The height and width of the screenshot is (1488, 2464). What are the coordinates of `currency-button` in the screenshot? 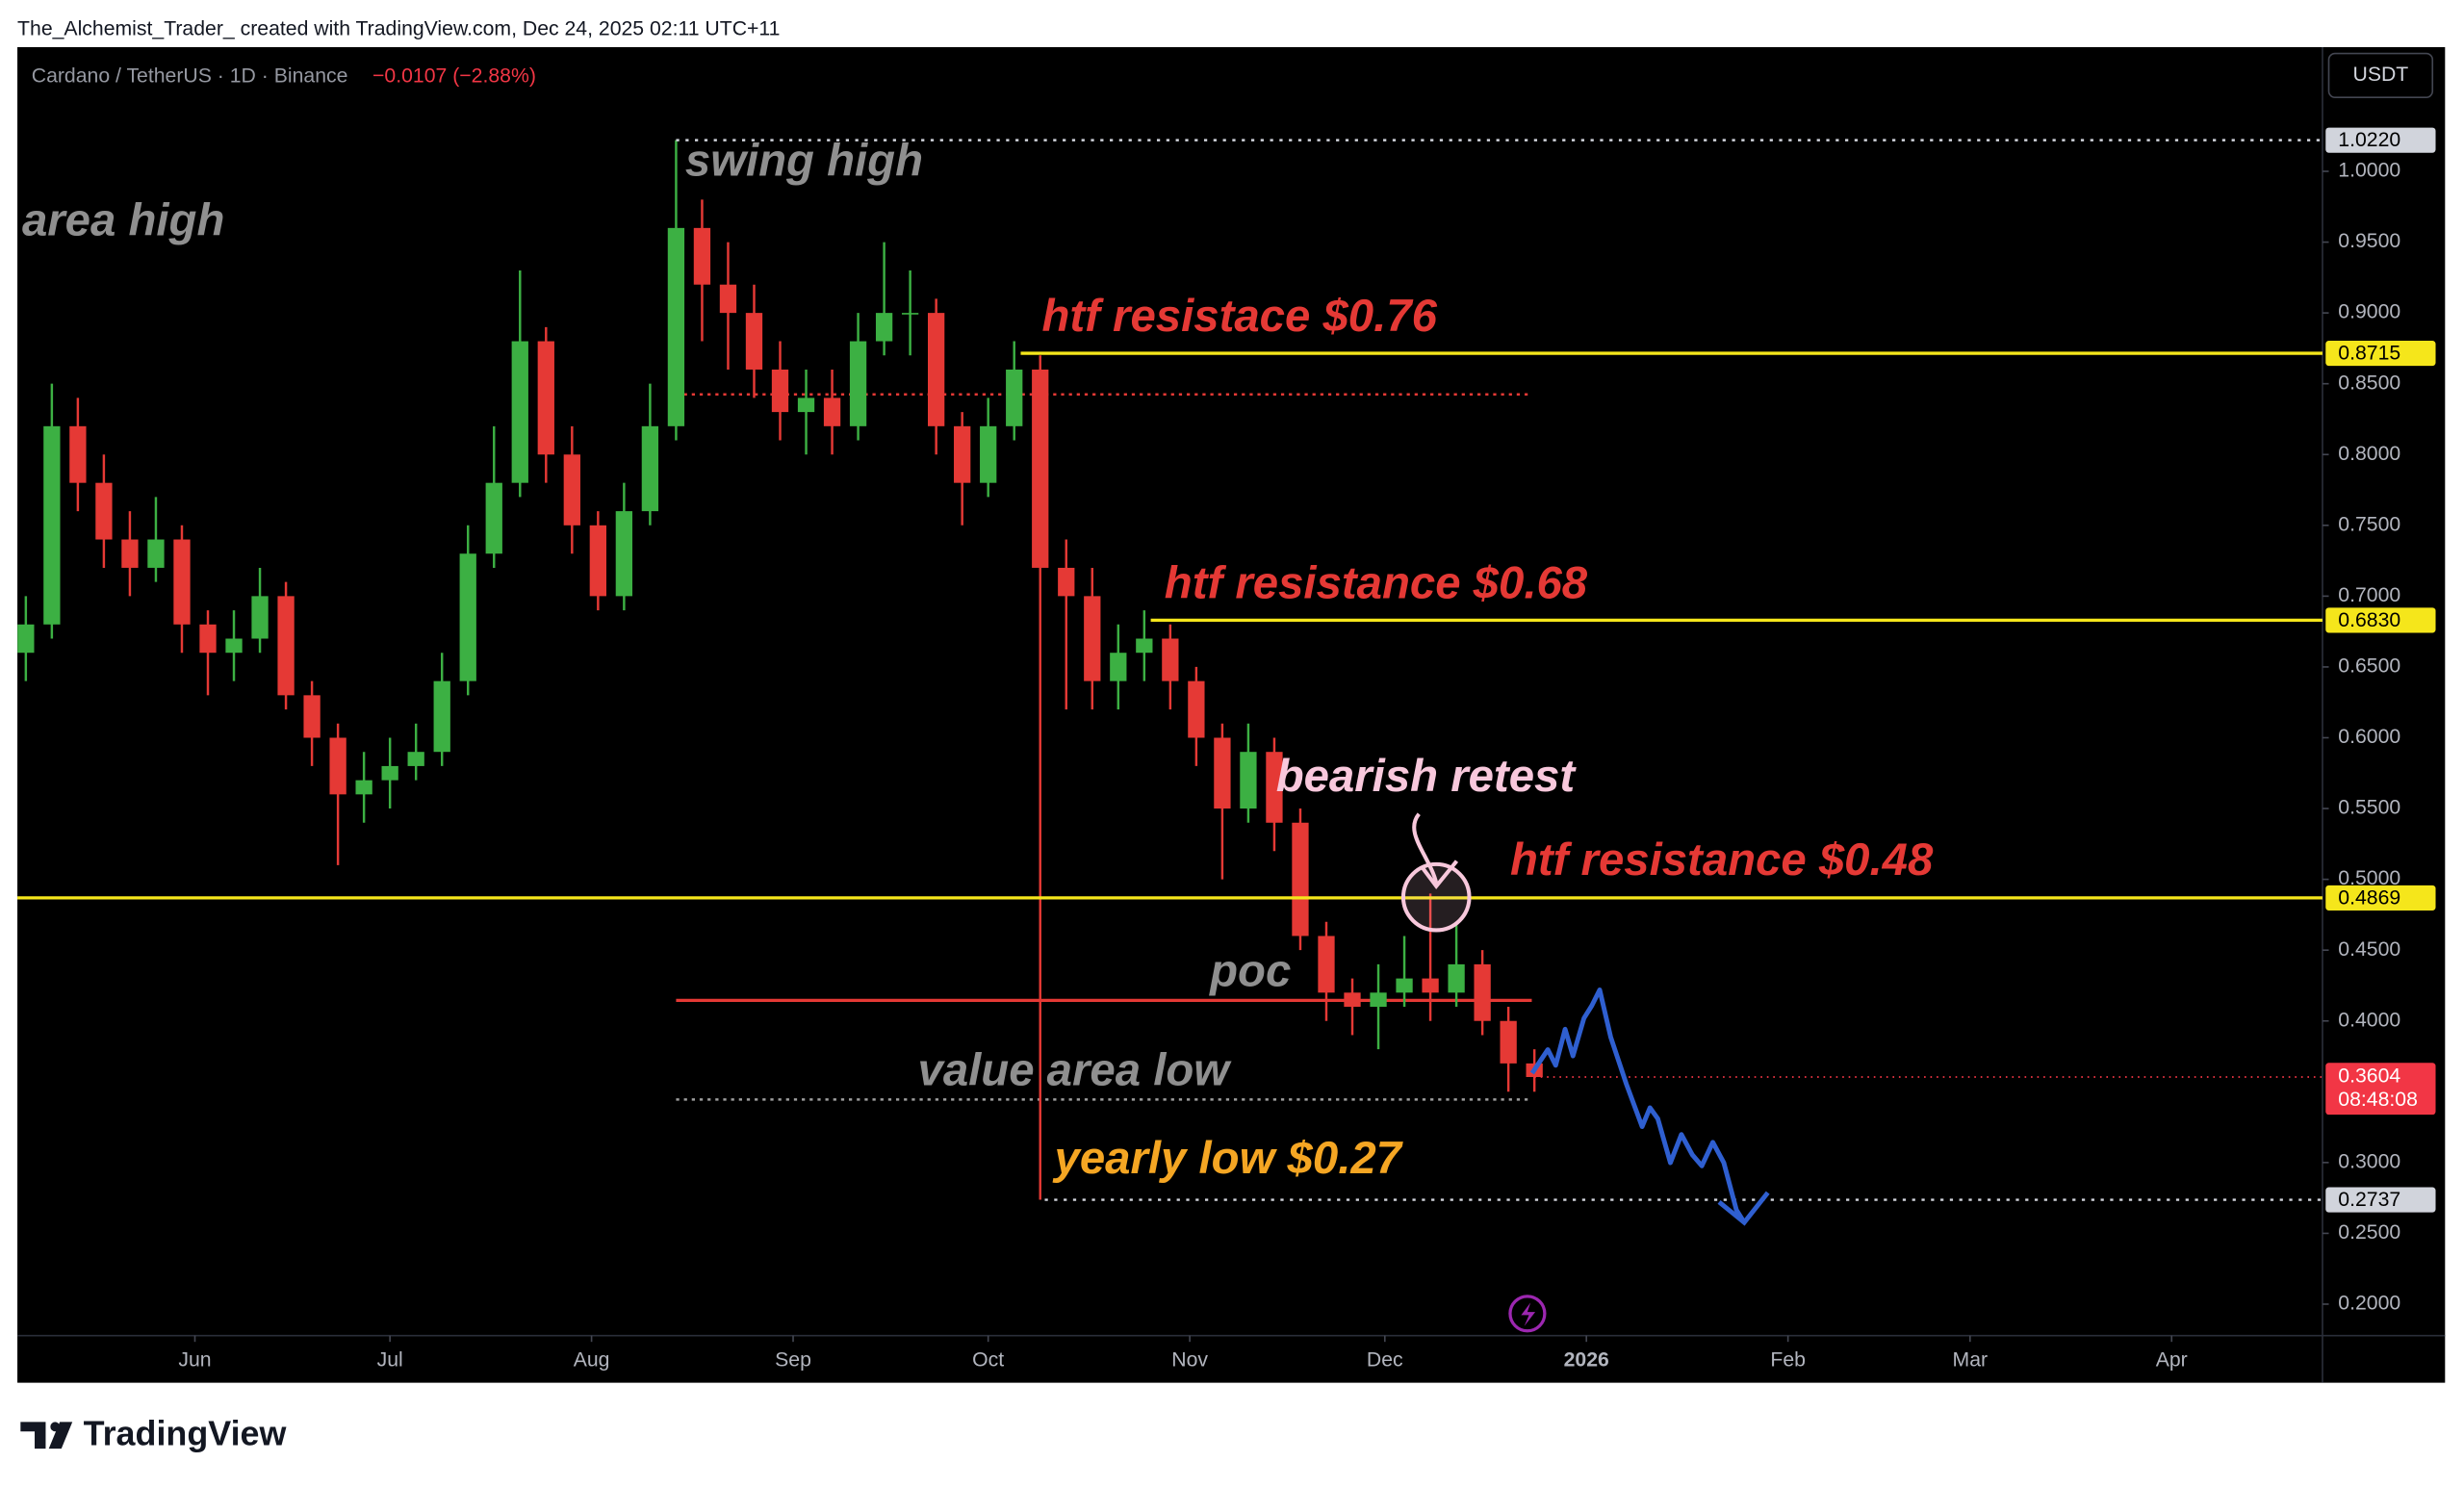 It's located at (2380, 76).